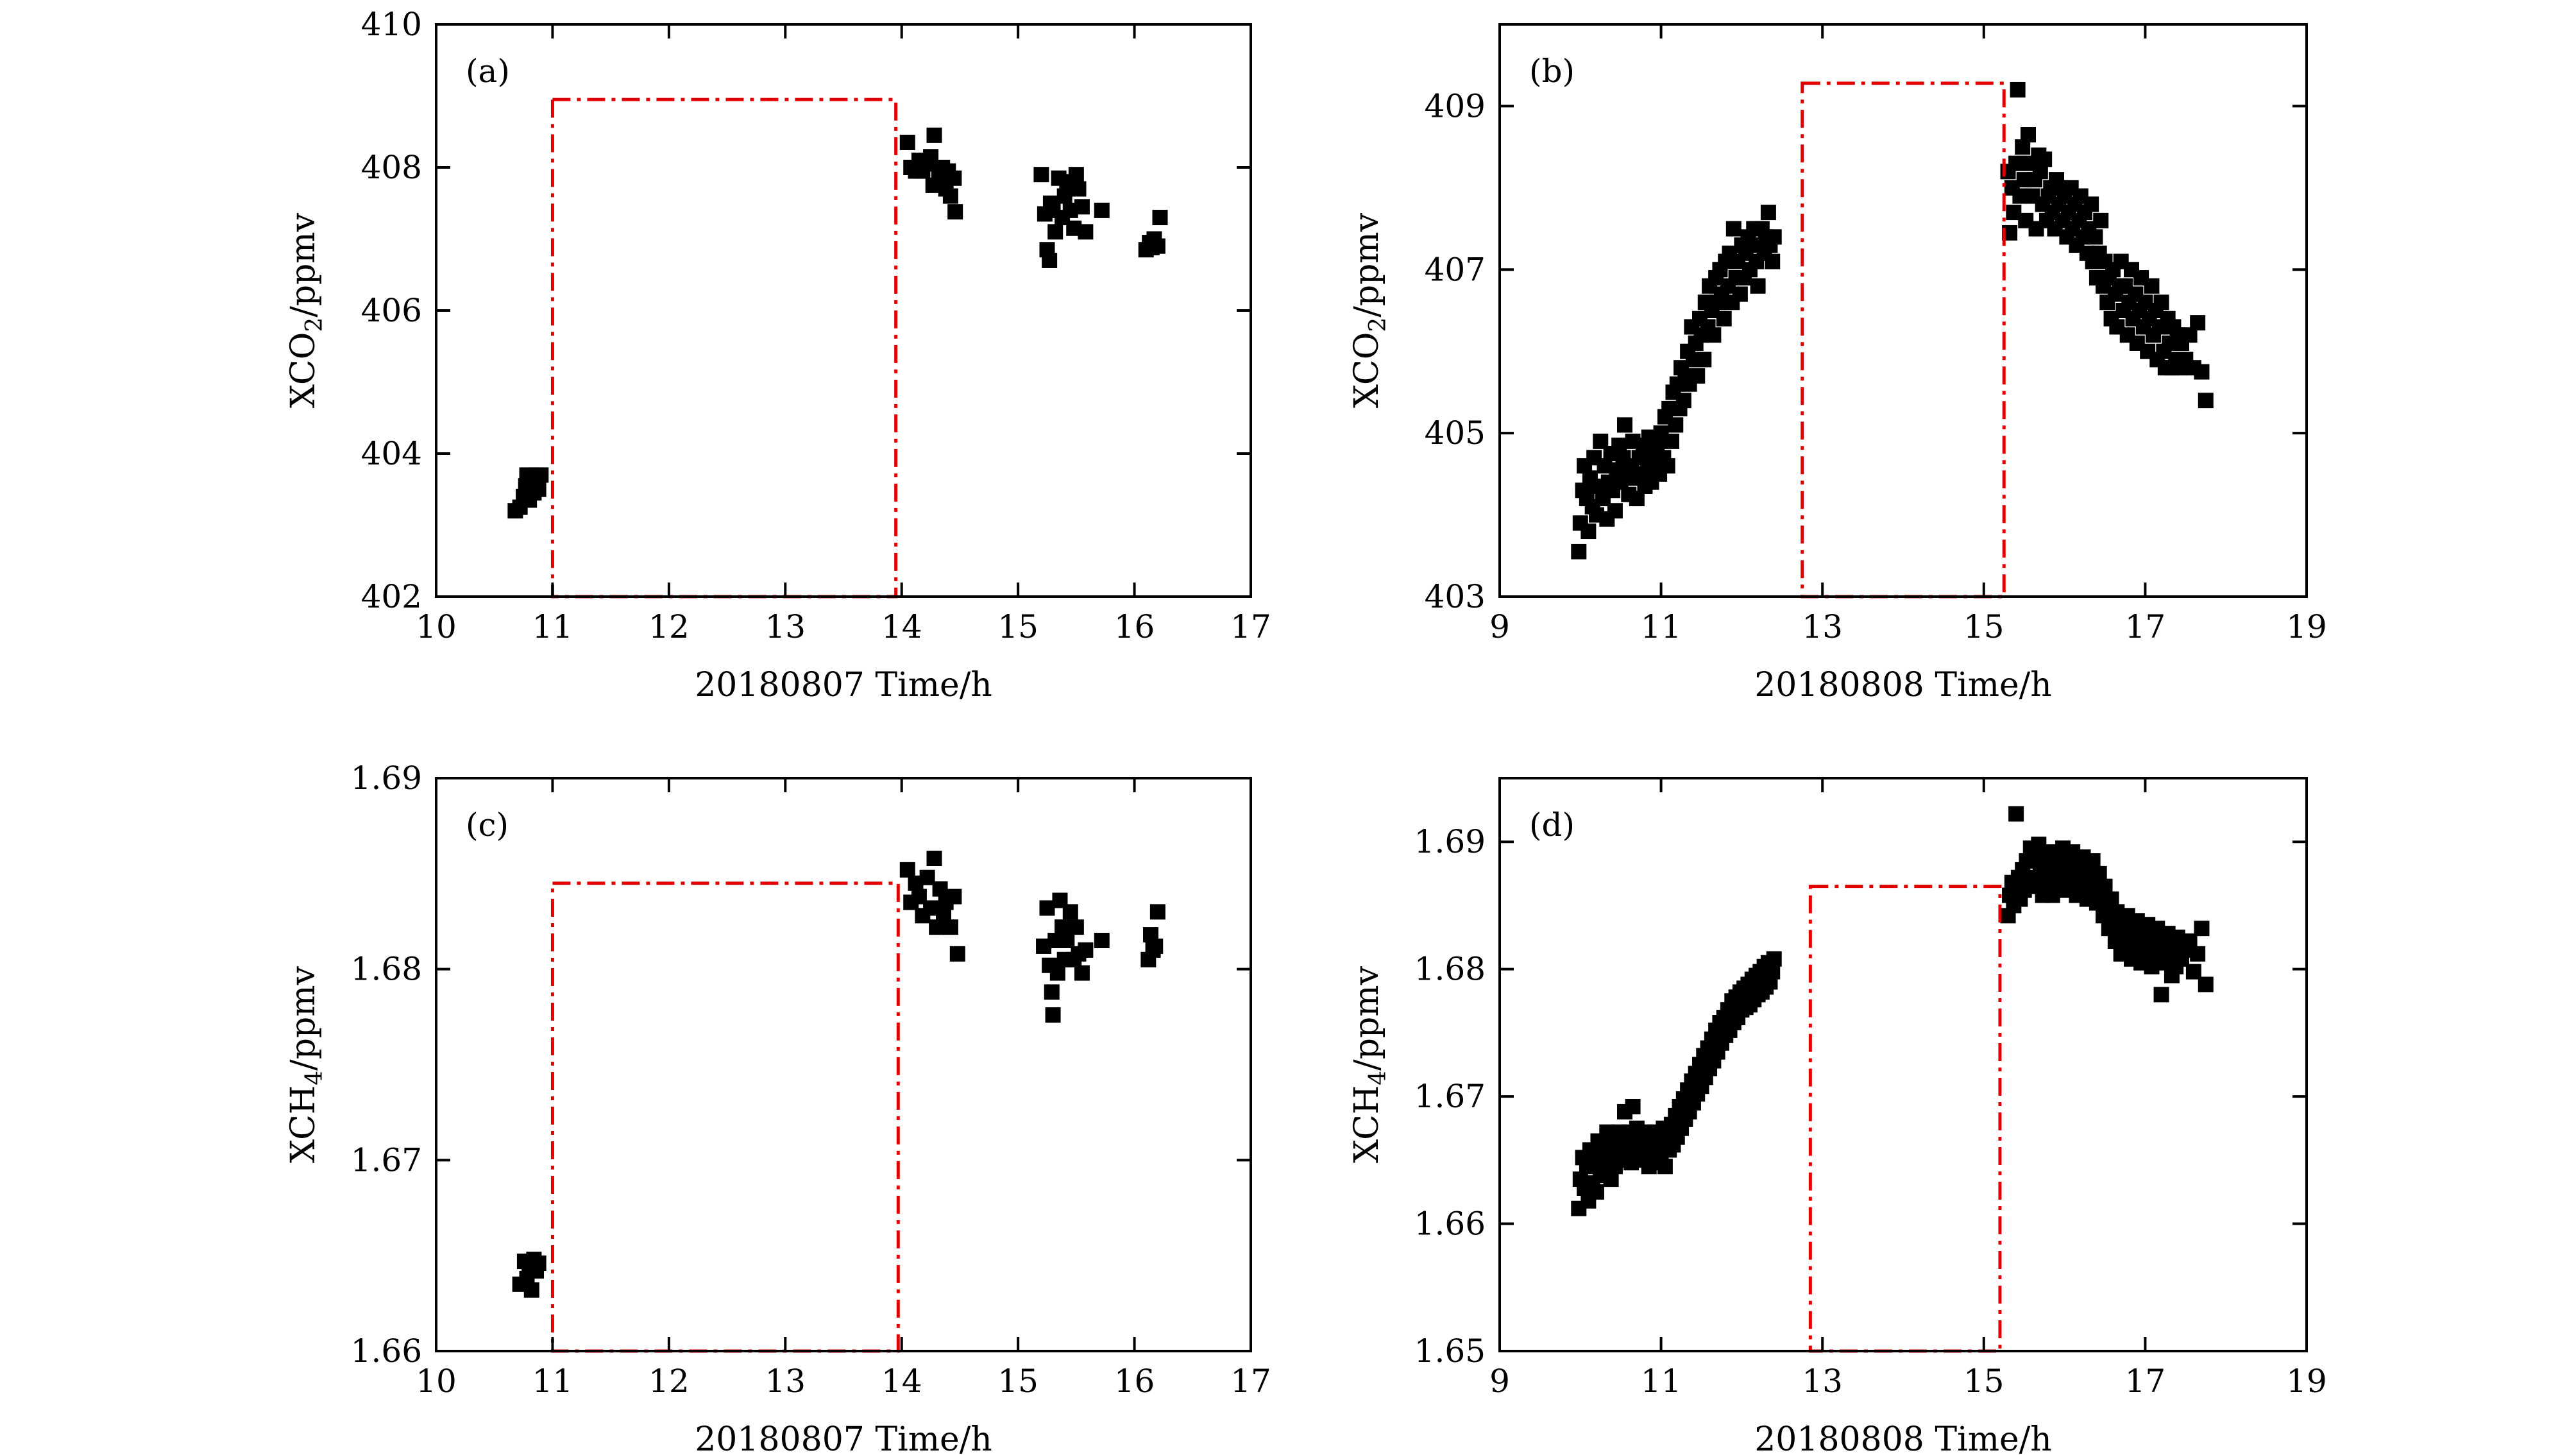  Describe the element at coordinates (669, 626) in the screenshot. I see `panel-a-x-tick-label-2: 12` at that location.